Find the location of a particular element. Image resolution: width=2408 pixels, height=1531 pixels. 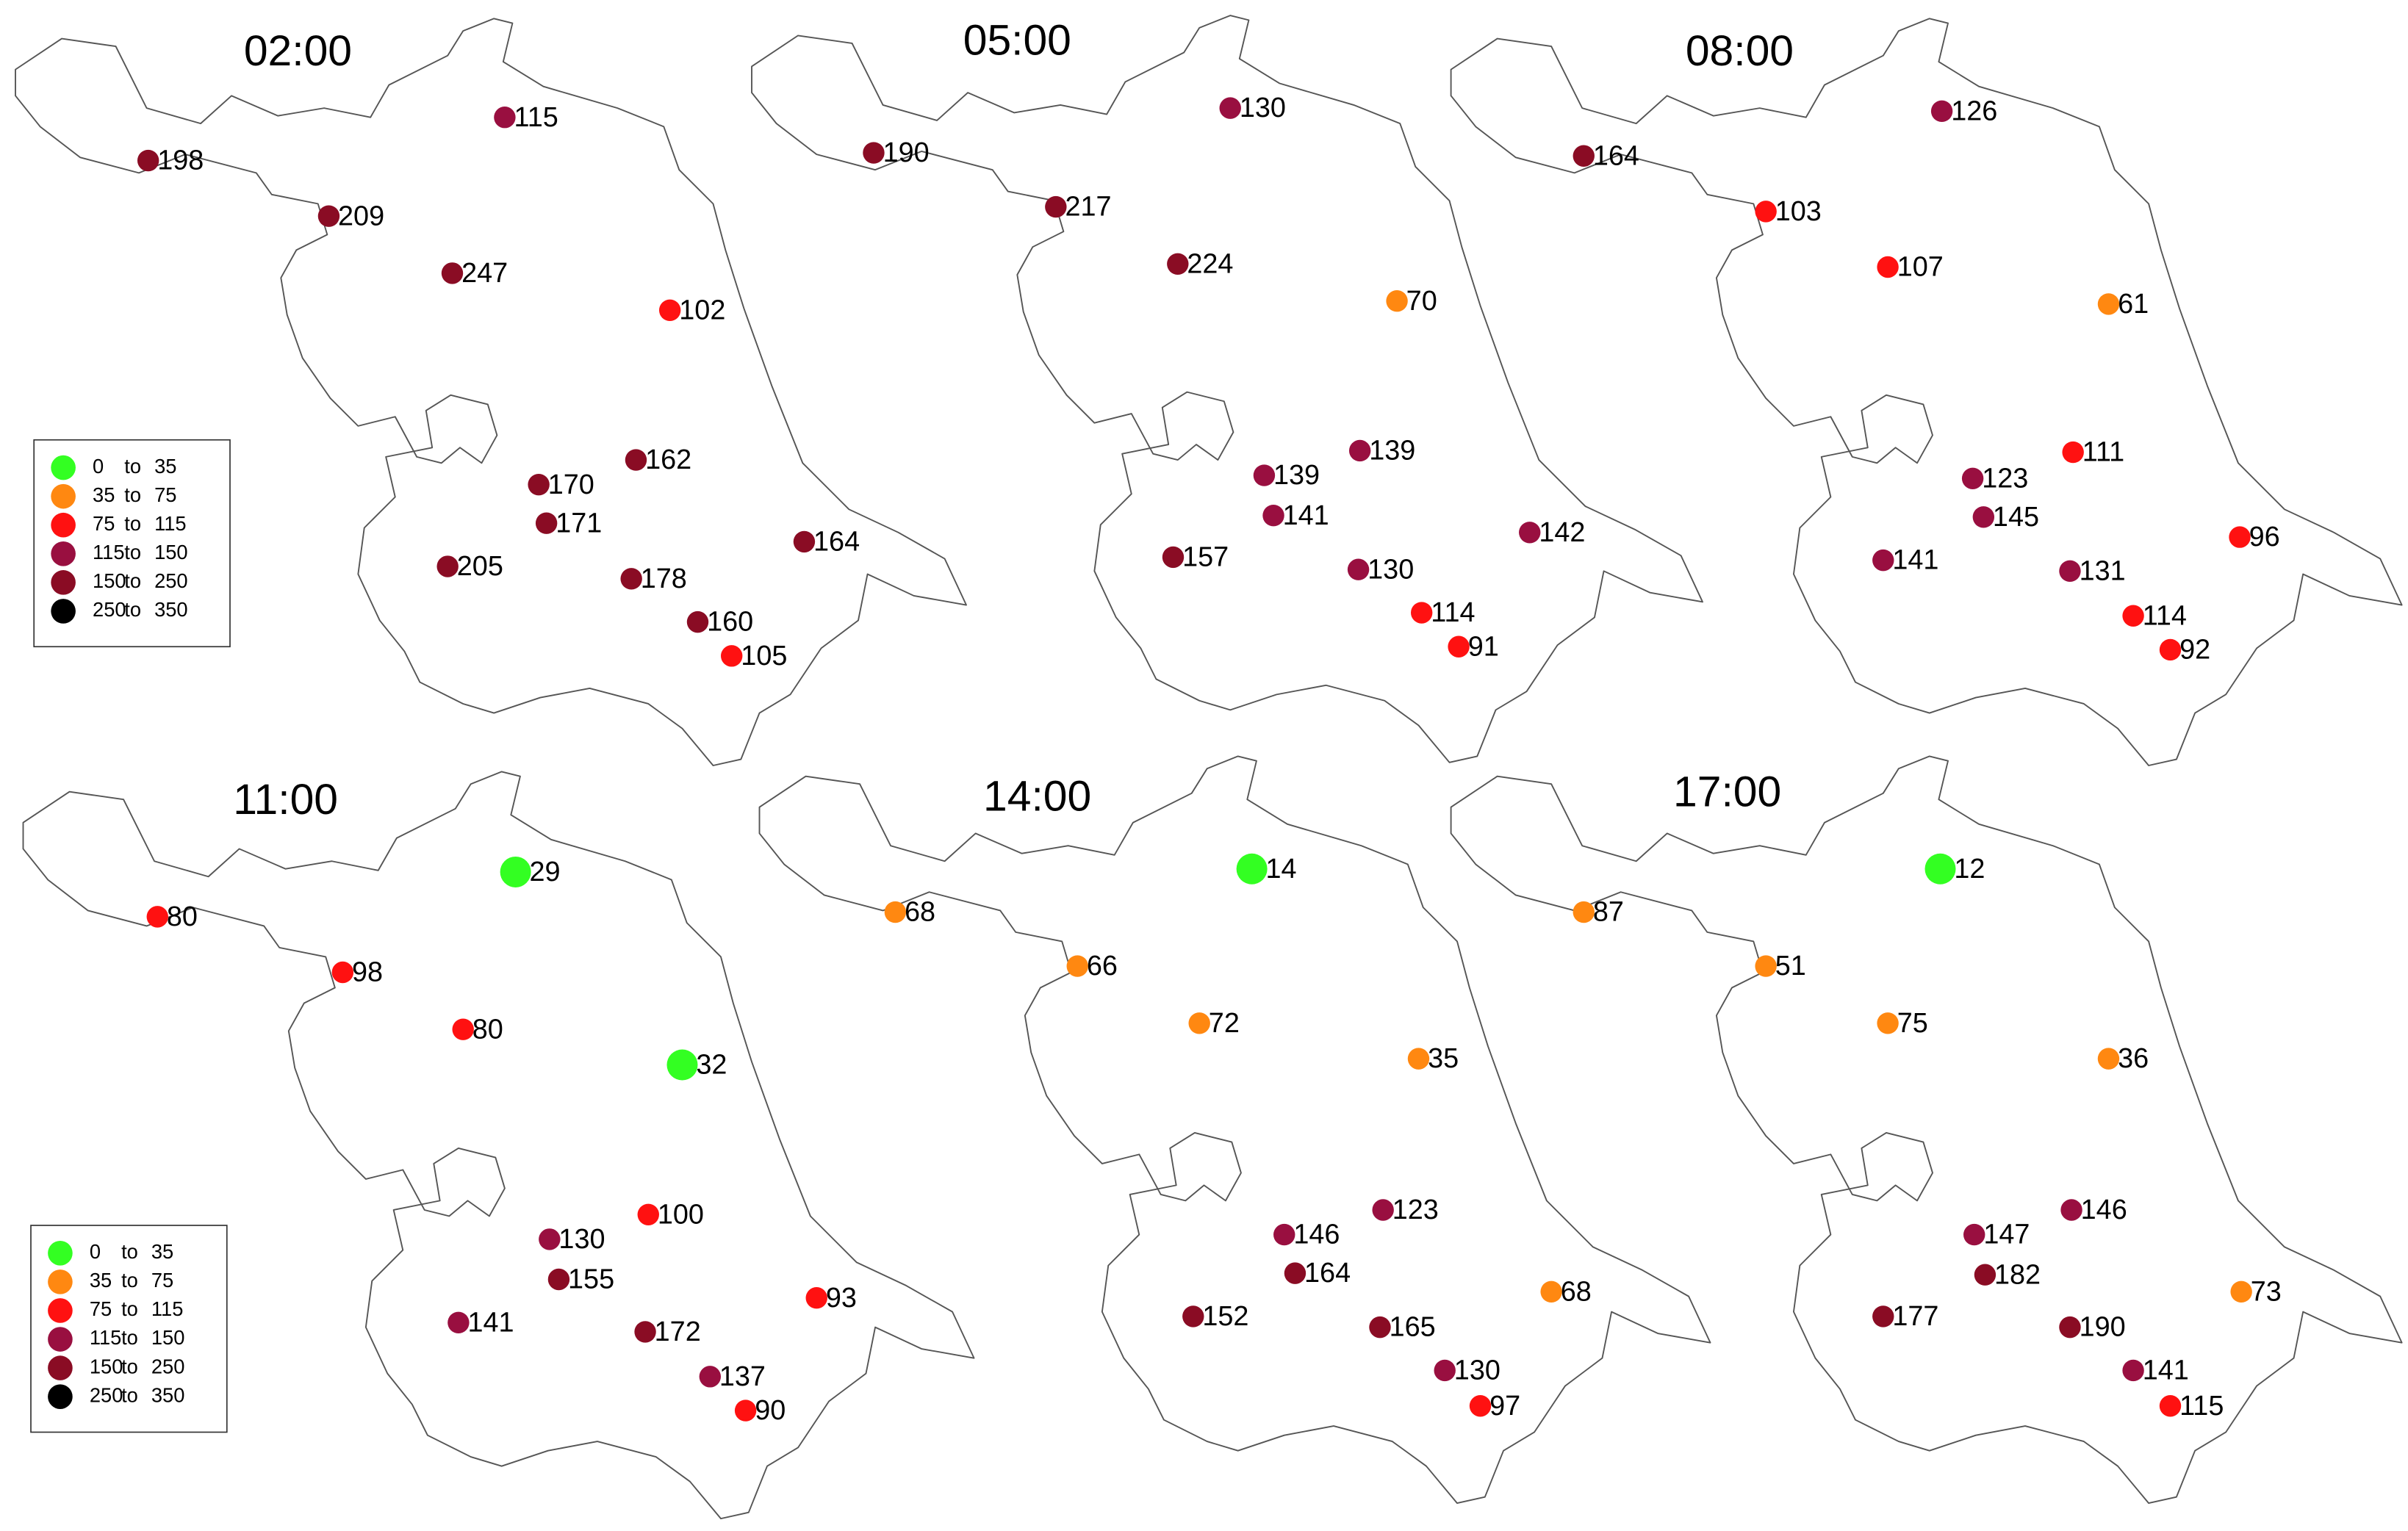

station-value: 111 is located at coordinates (2103, 452).